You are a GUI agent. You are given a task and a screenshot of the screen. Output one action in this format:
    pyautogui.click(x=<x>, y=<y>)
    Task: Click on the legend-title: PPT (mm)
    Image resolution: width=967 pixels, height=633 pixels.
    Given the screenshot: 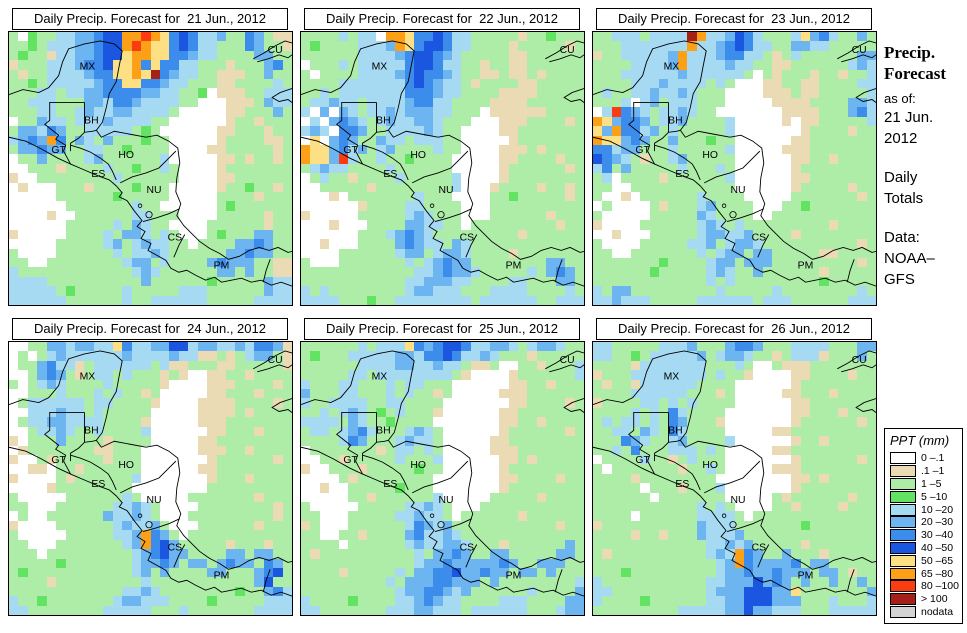 What is the action you would take?
    pyautogui.click(x=920, y=440)
    